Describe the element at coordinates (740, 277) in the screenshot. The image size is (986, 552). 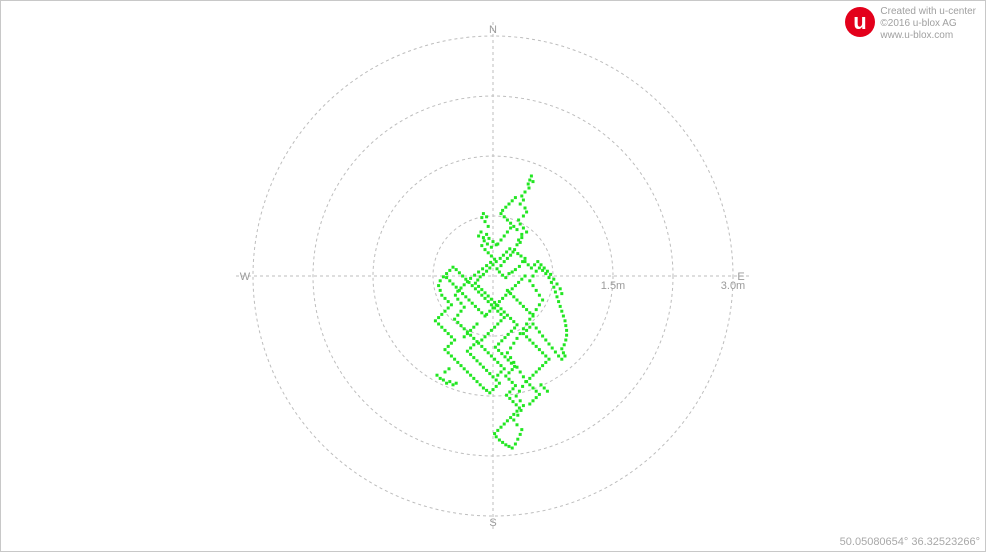
I see `compass-east-label: E` at that location.